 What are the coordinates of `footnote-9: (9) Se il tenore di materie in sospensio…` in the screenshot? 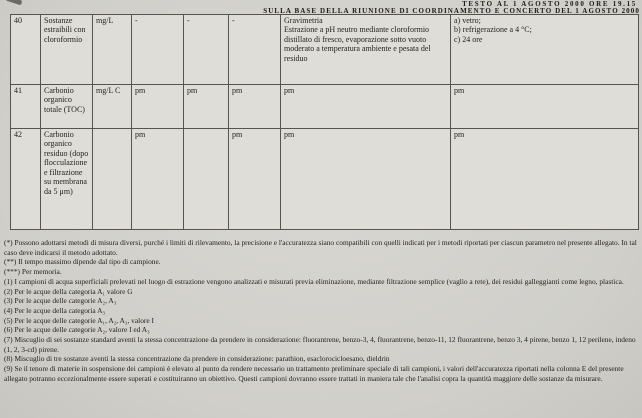 It's located at (314, 373).